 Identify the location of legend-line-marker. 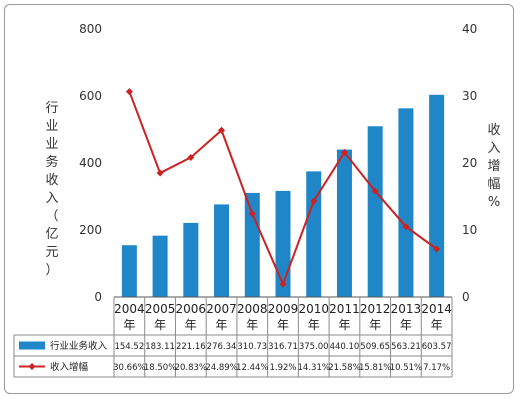
(32, 366).